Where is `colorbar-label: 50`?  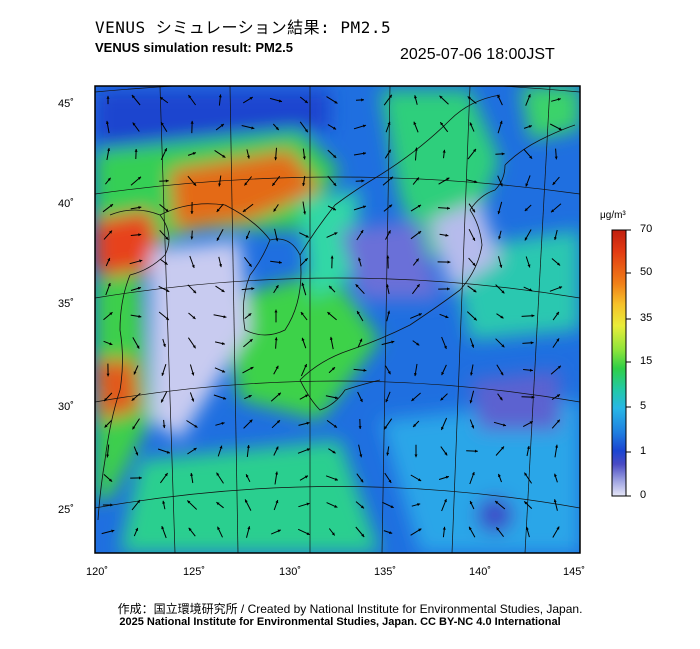
colorbar-label: 50 is located at coordinates (646, 272).